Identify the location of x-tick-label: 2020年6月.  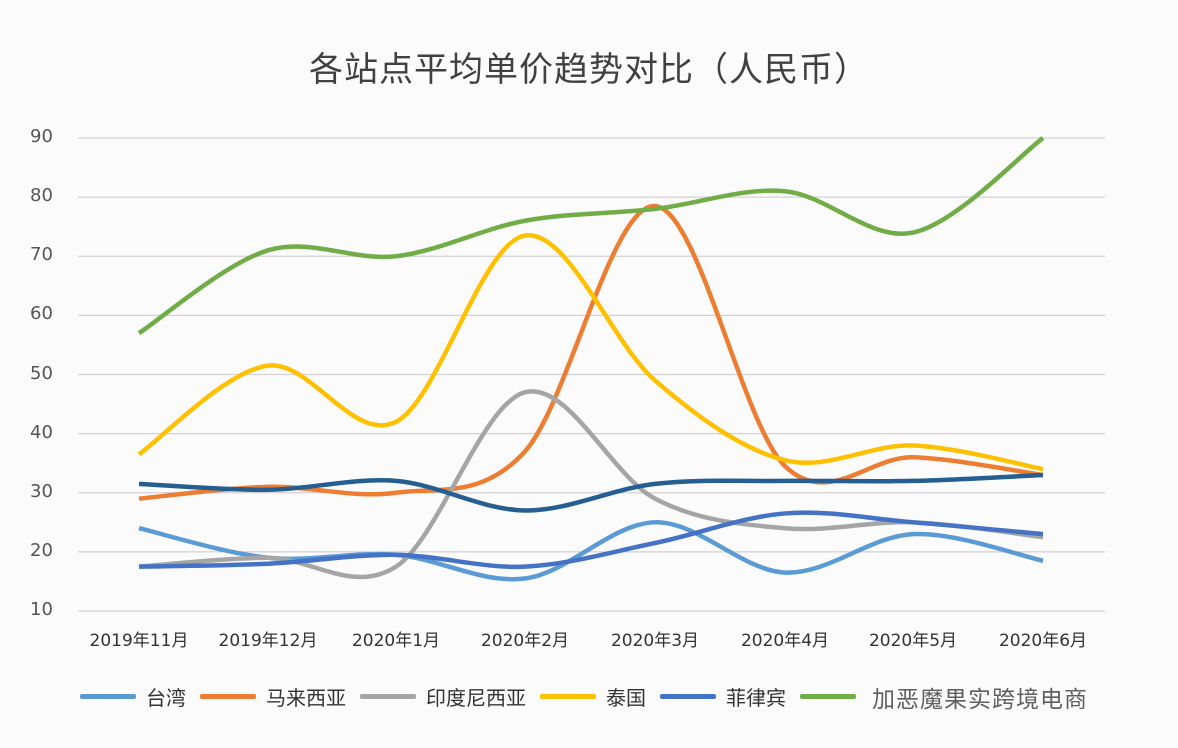
(1043, 641).